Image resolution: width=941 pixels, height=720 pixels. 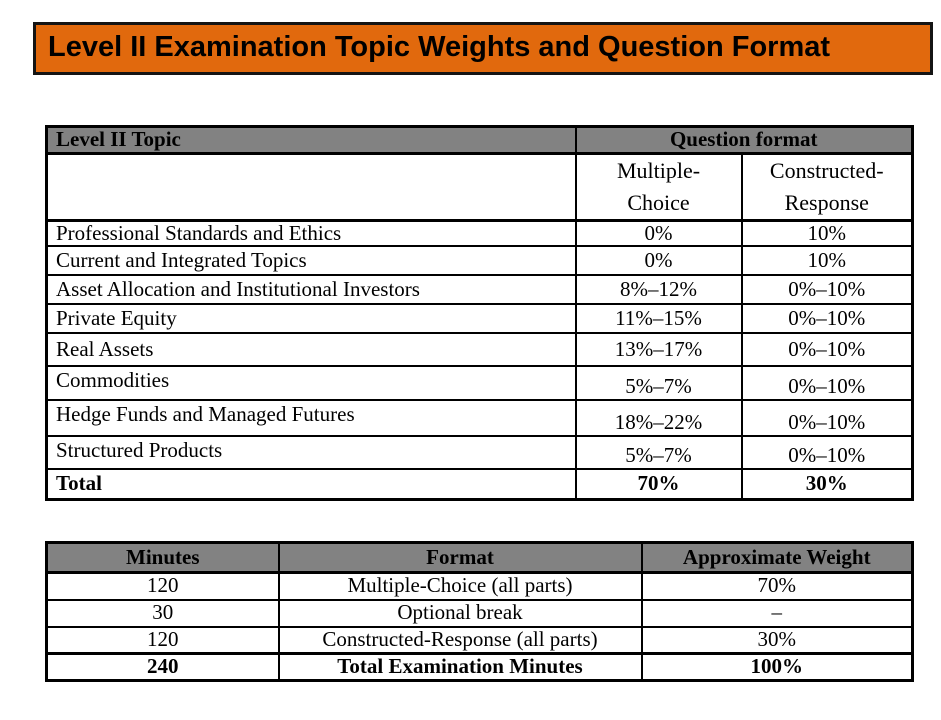 I want to click on header-empty-cell, so click(x=311, y=187).